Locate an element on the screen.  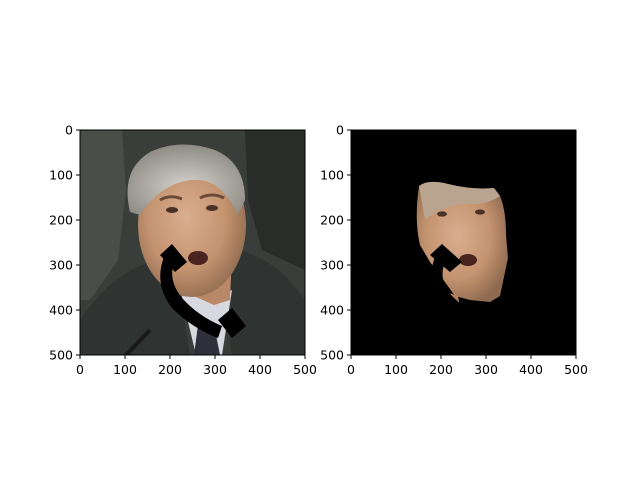
right-xtick-label: 0 is located at coordinates (351, 369).